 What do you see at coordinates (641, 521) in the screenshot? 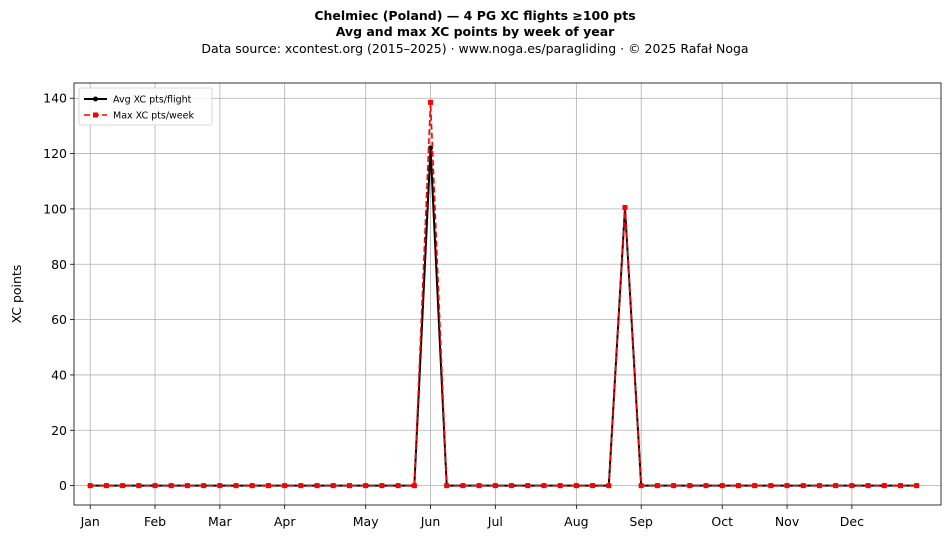
I see `x-tick-label: Sep` at bounding box center [641, 521].